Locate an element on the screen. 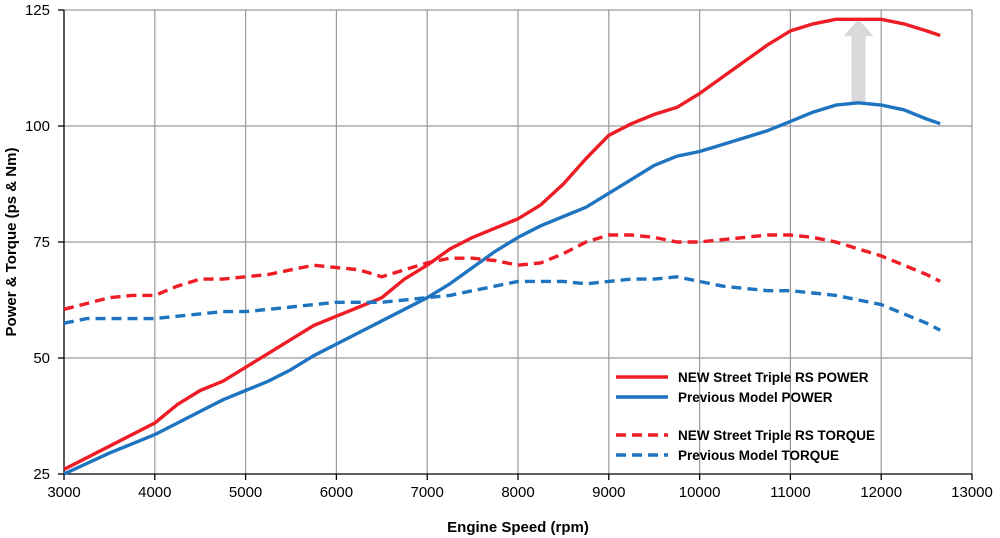  x-tick-label: 12000 is located at coordinates (881, 492).